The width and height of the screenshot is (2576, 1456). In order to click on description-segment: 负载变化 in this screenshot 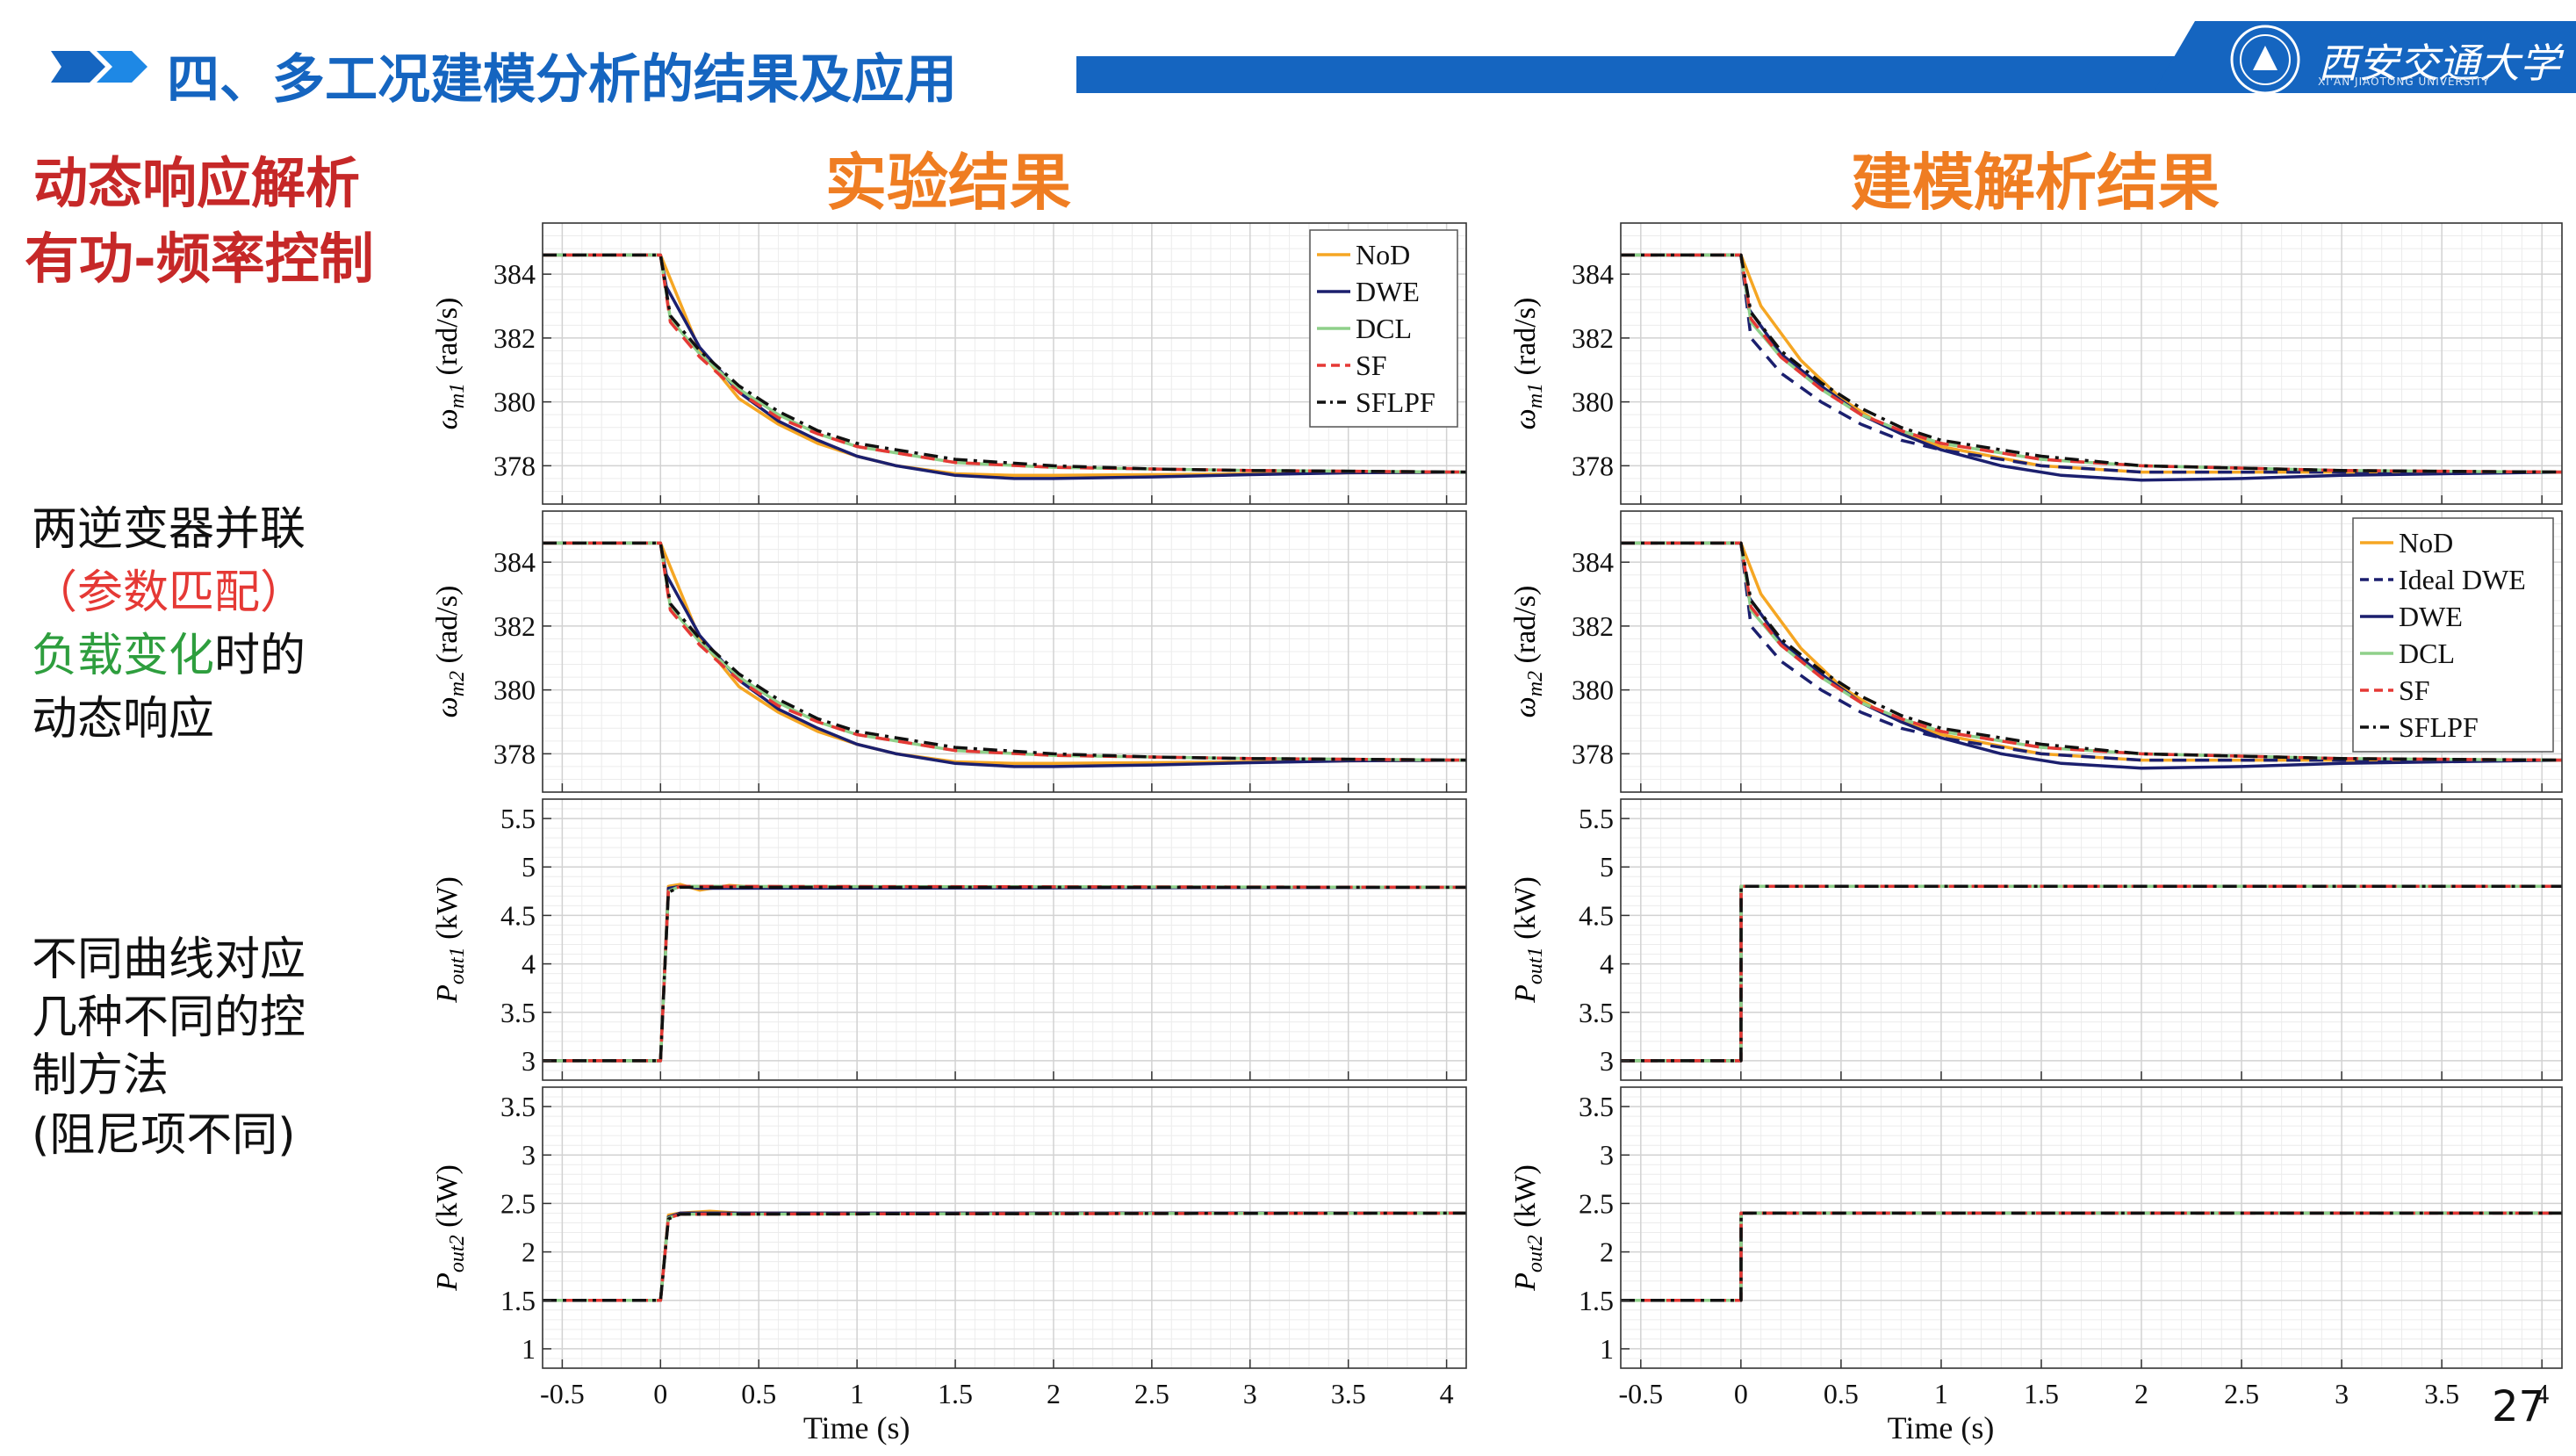, I will do `click(123, 656)`.